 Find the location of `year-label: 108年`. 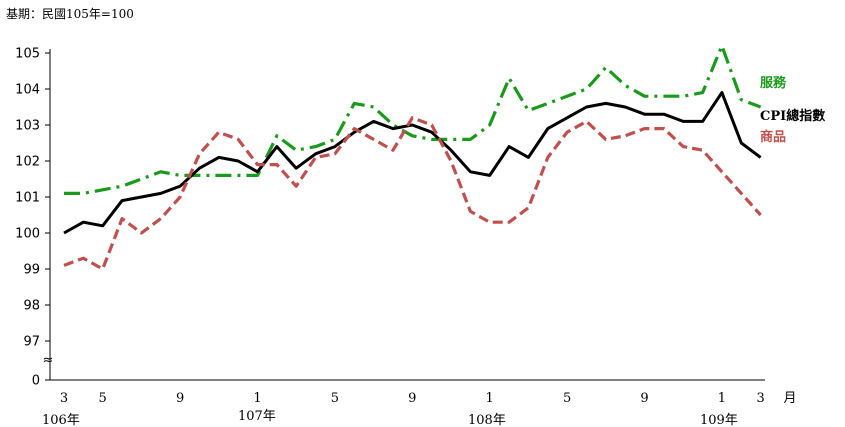

year-label: 108年 is located at coordinates (487, 420).